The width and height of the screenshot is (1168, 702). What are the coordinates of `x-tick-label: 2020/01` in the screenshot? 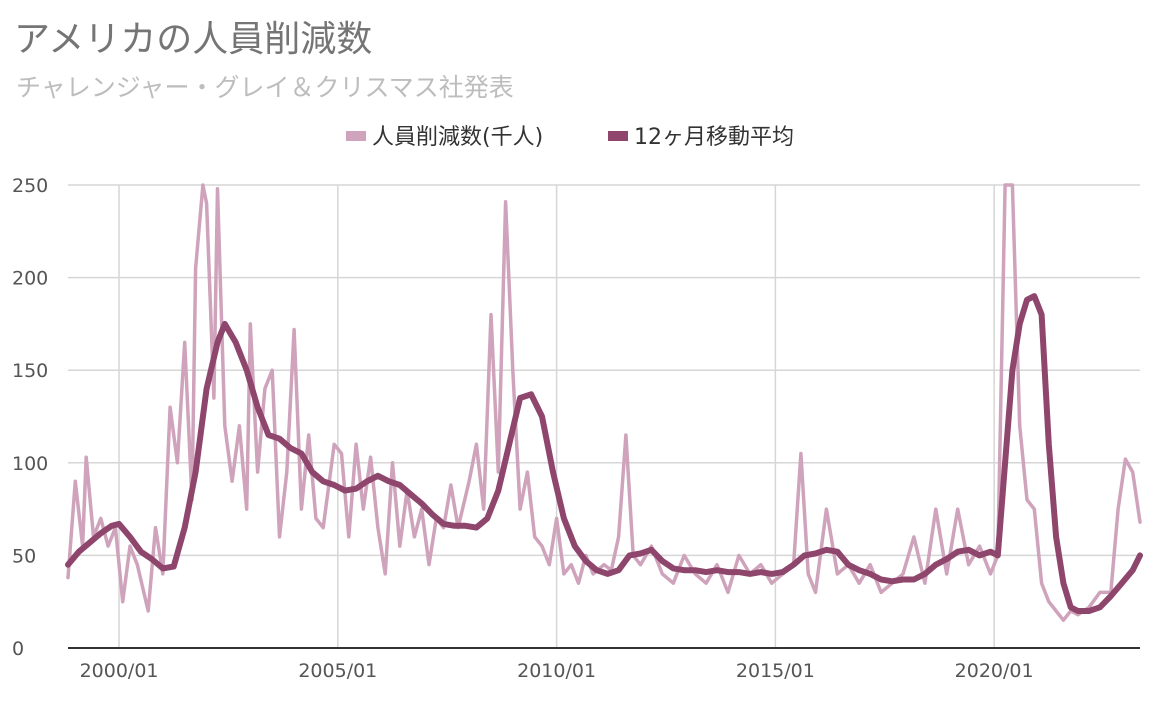 It's located at (994, 671).